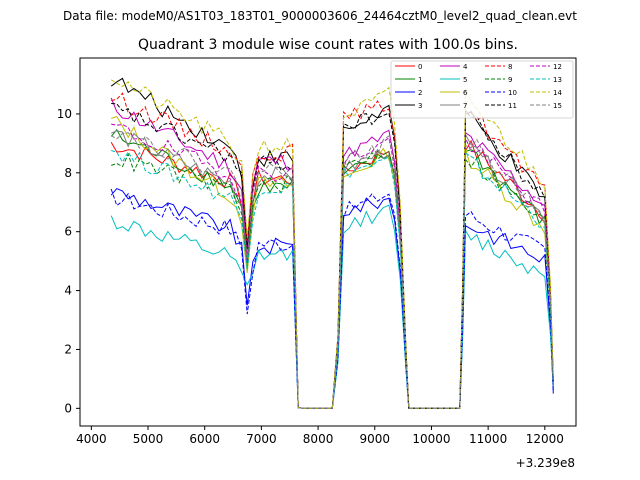 This screenshot has height=480, width=640. What do you see at coordinates (91, 439) in the screenshot?
I see `x-tick-label: 4000` at bounding box center [91, 439].